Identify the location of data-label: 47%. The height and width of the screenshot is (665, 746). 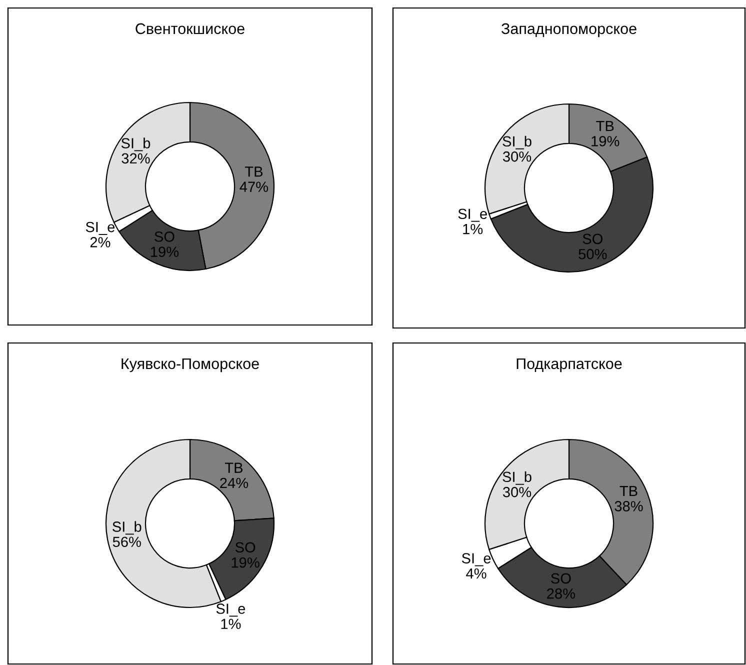
(254, 187).